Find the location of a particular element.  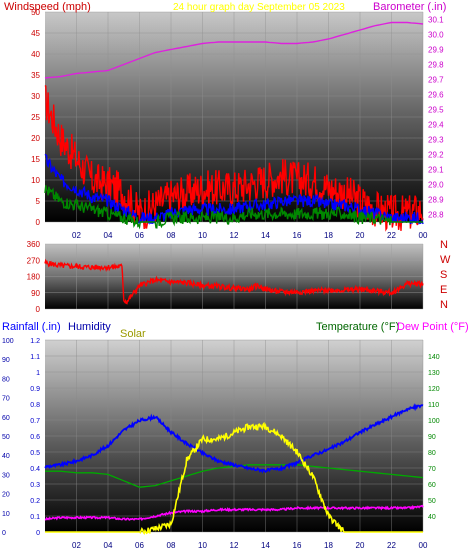

direction-tick-label: 270 is located at coordinates (34, 260).